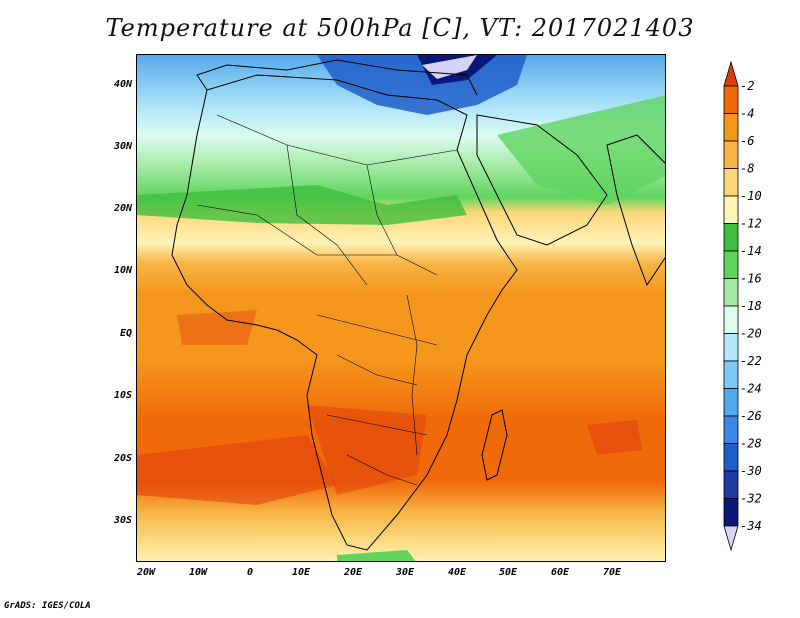 The image size is (800, 618). I want to click on lat-label-40n: 40N, so click(122, 84).